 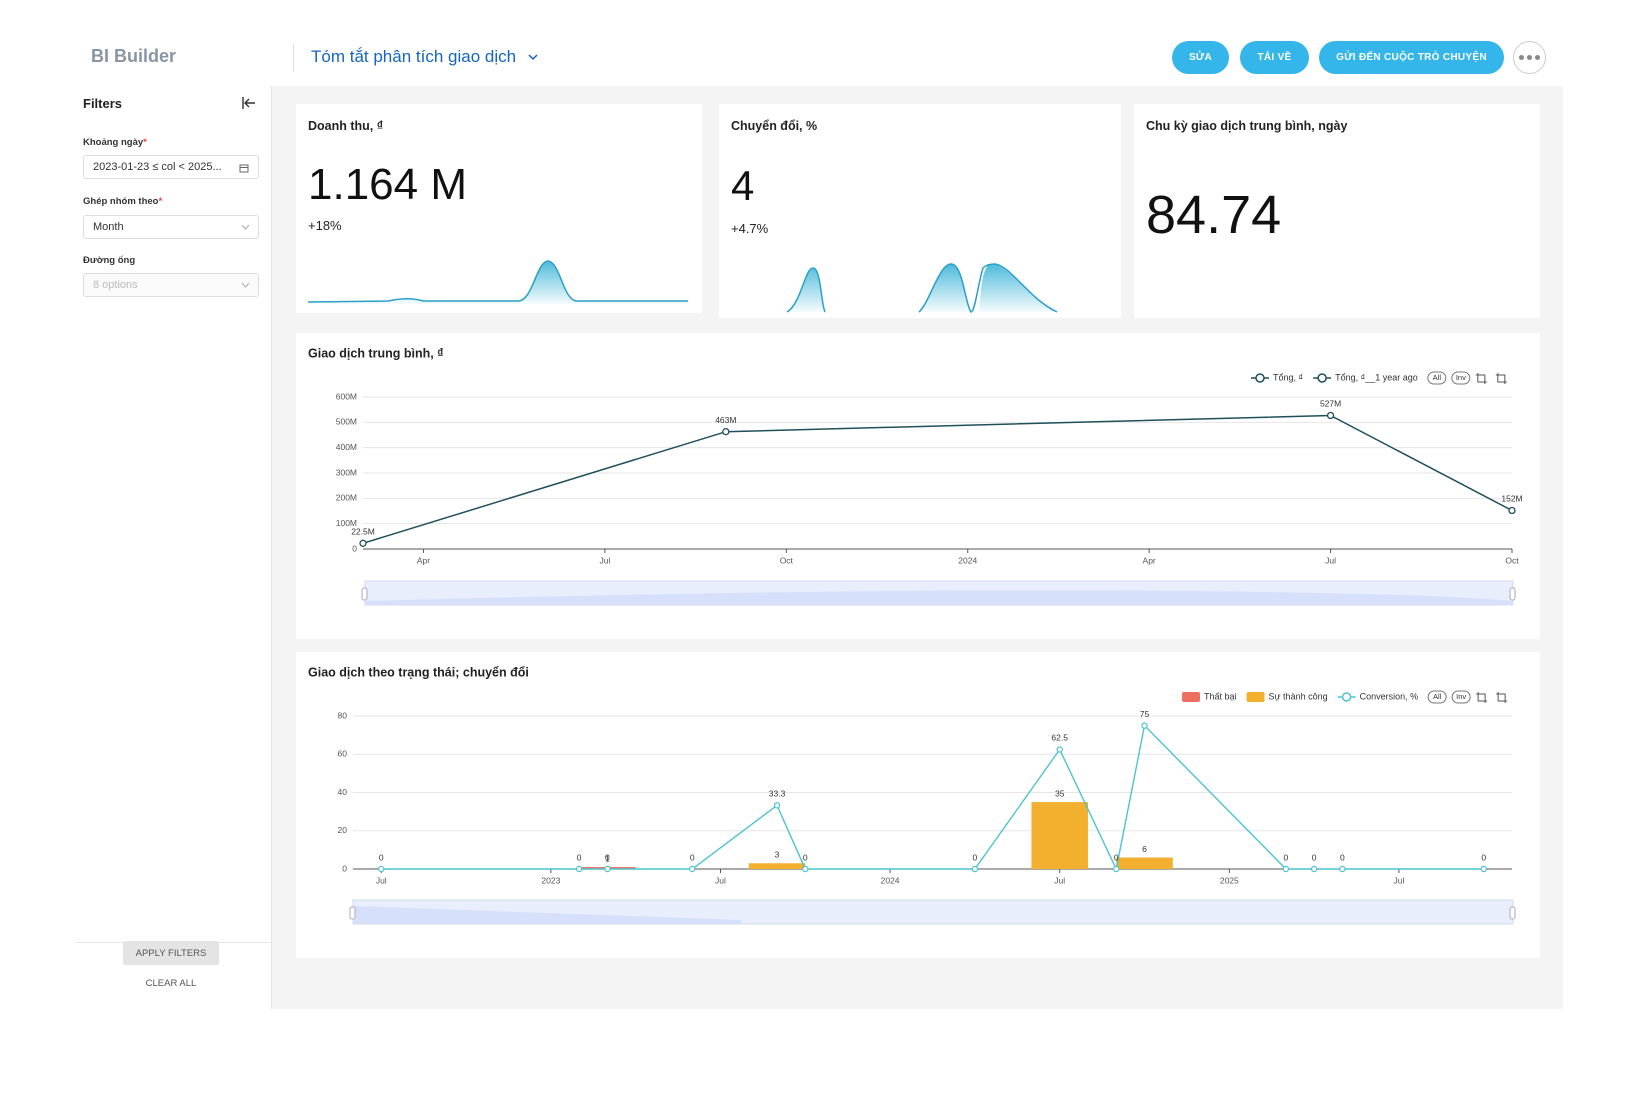 What do you see at coordinates (774, 126) in the screenshot?
I see `kpi-title: Chuyển đổi, %` at bounding box center [774, 126].